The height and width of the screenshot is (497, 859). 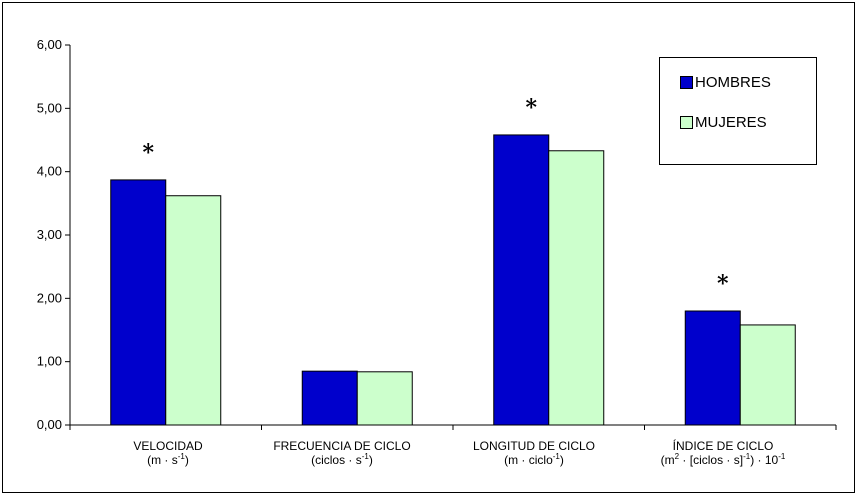 I want to click on category-name: FRECUENCIA DE CICLO, so click(x=342, y=446).